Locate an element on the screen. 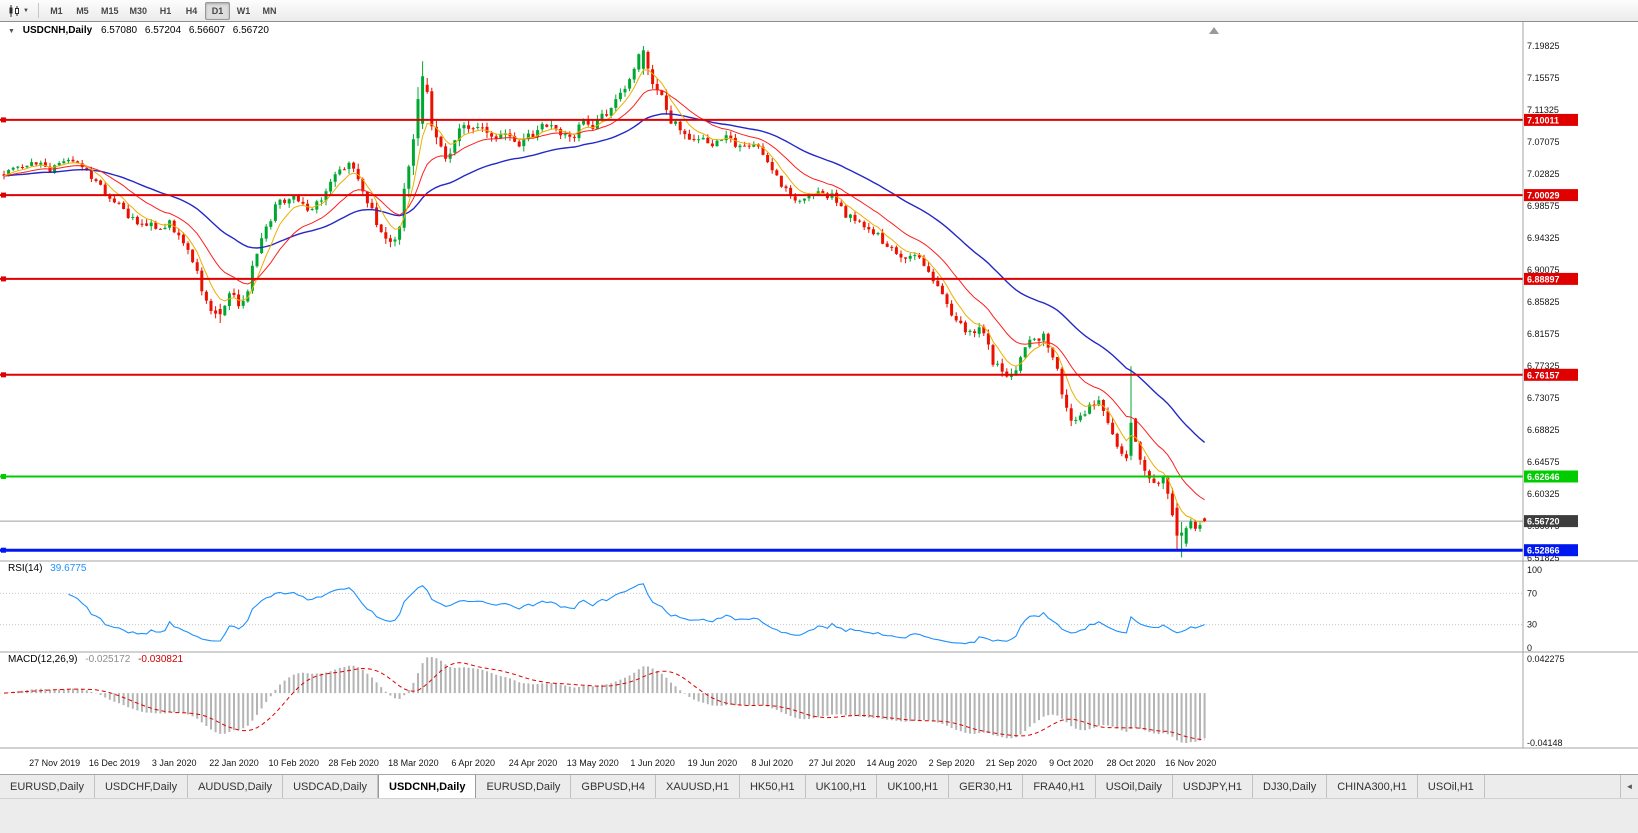 The width and height of the screenshot is (1638, 833). macd-main-value: -0.025172 is located at coordinates (108, 659).